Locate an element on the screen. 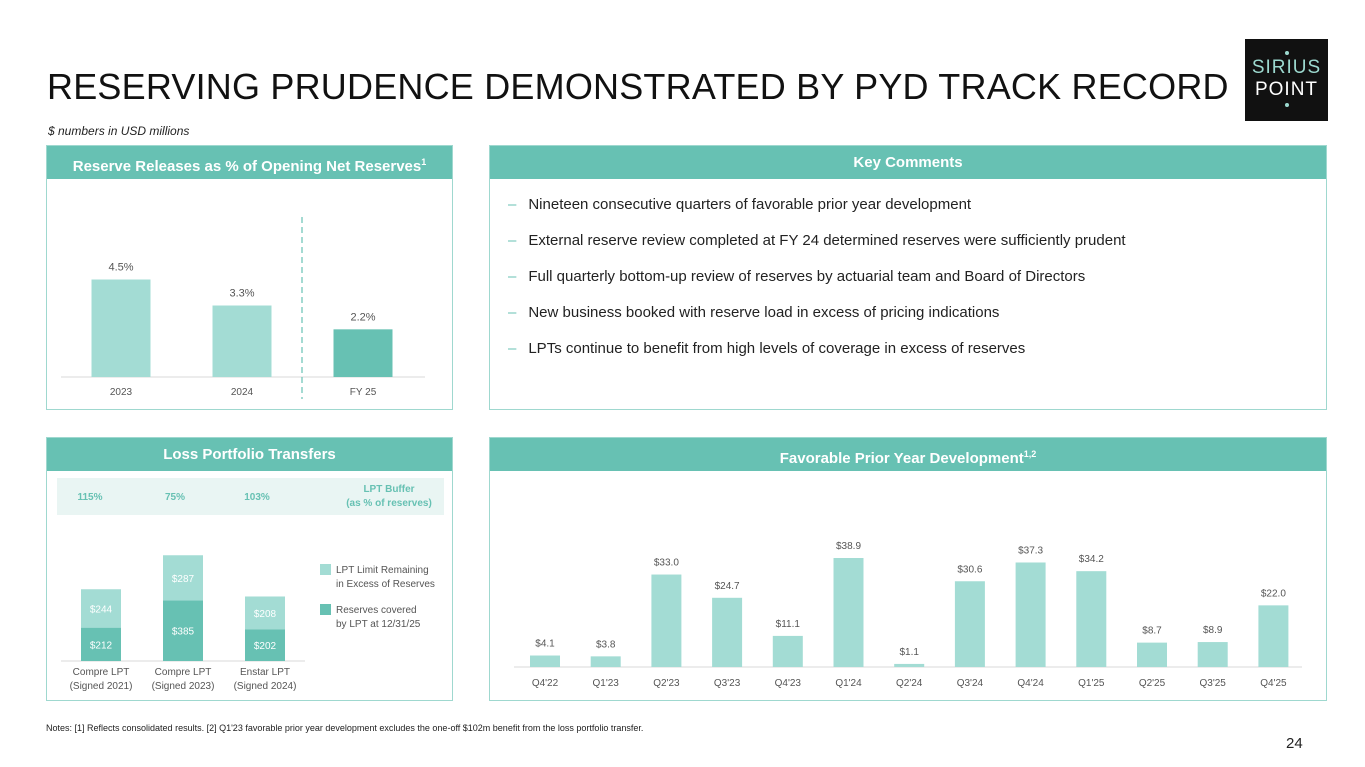  legend-swatch-light is located at coordinates (325, 569).